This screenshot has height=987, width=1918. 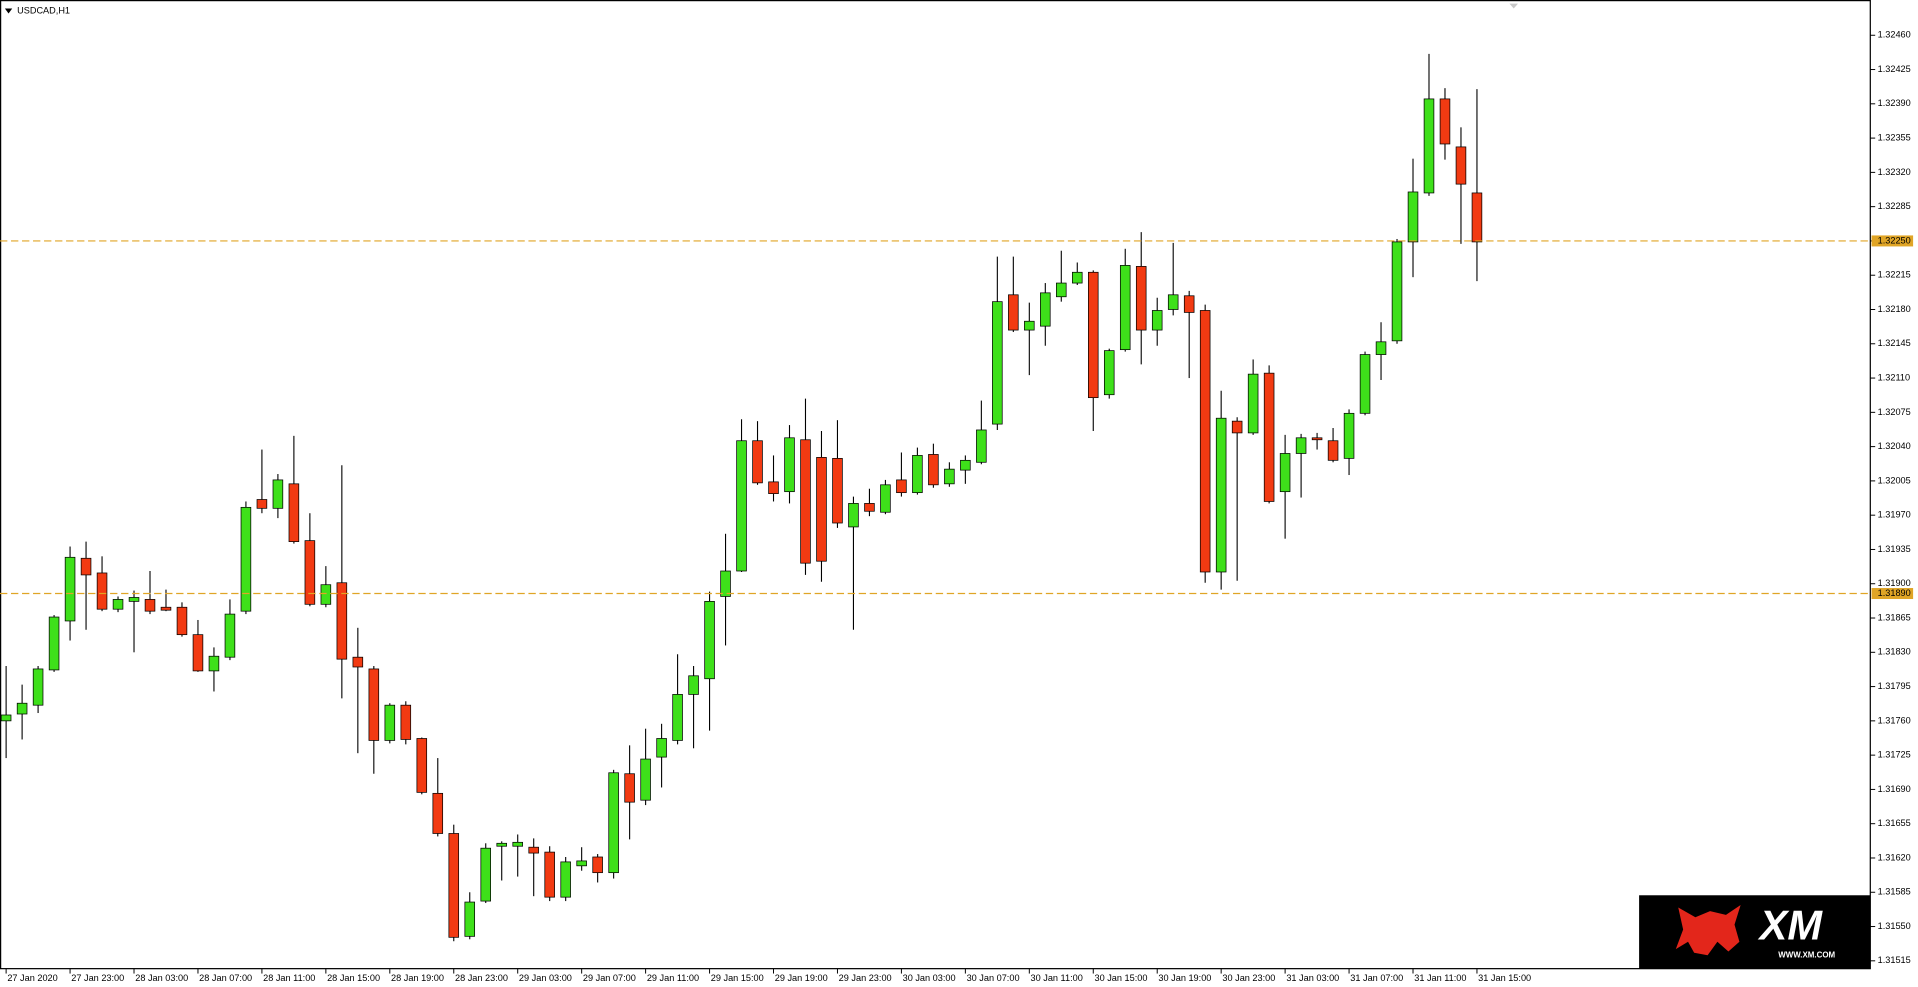 I want to click on y-tick-label: 1.32425, so click(x=1894, y=69).